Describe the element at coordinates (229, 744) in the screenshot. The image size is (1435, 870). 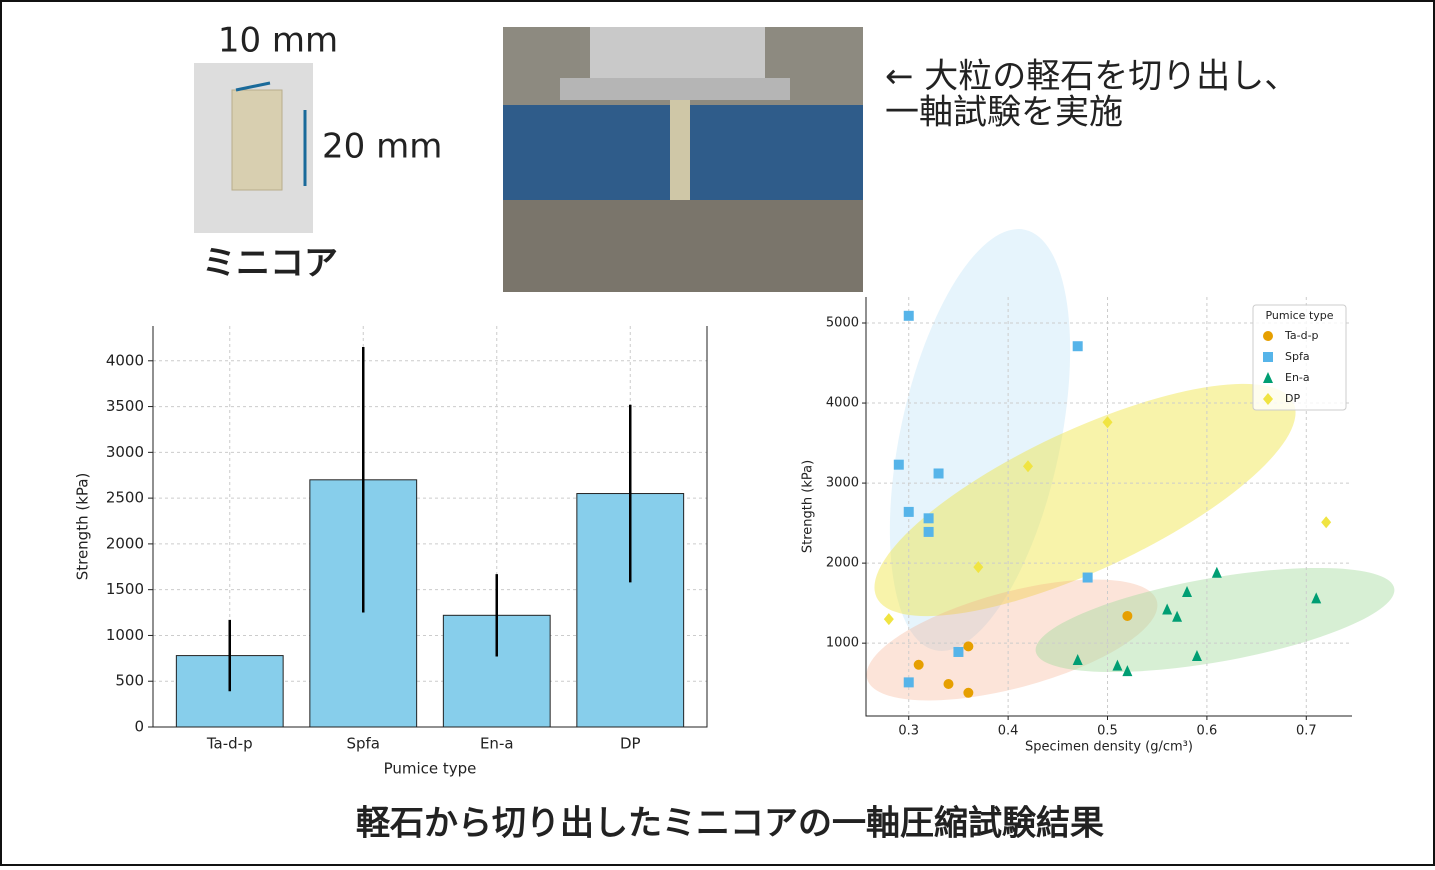
I see `x-tick-label: Ta-d-p` at that location.